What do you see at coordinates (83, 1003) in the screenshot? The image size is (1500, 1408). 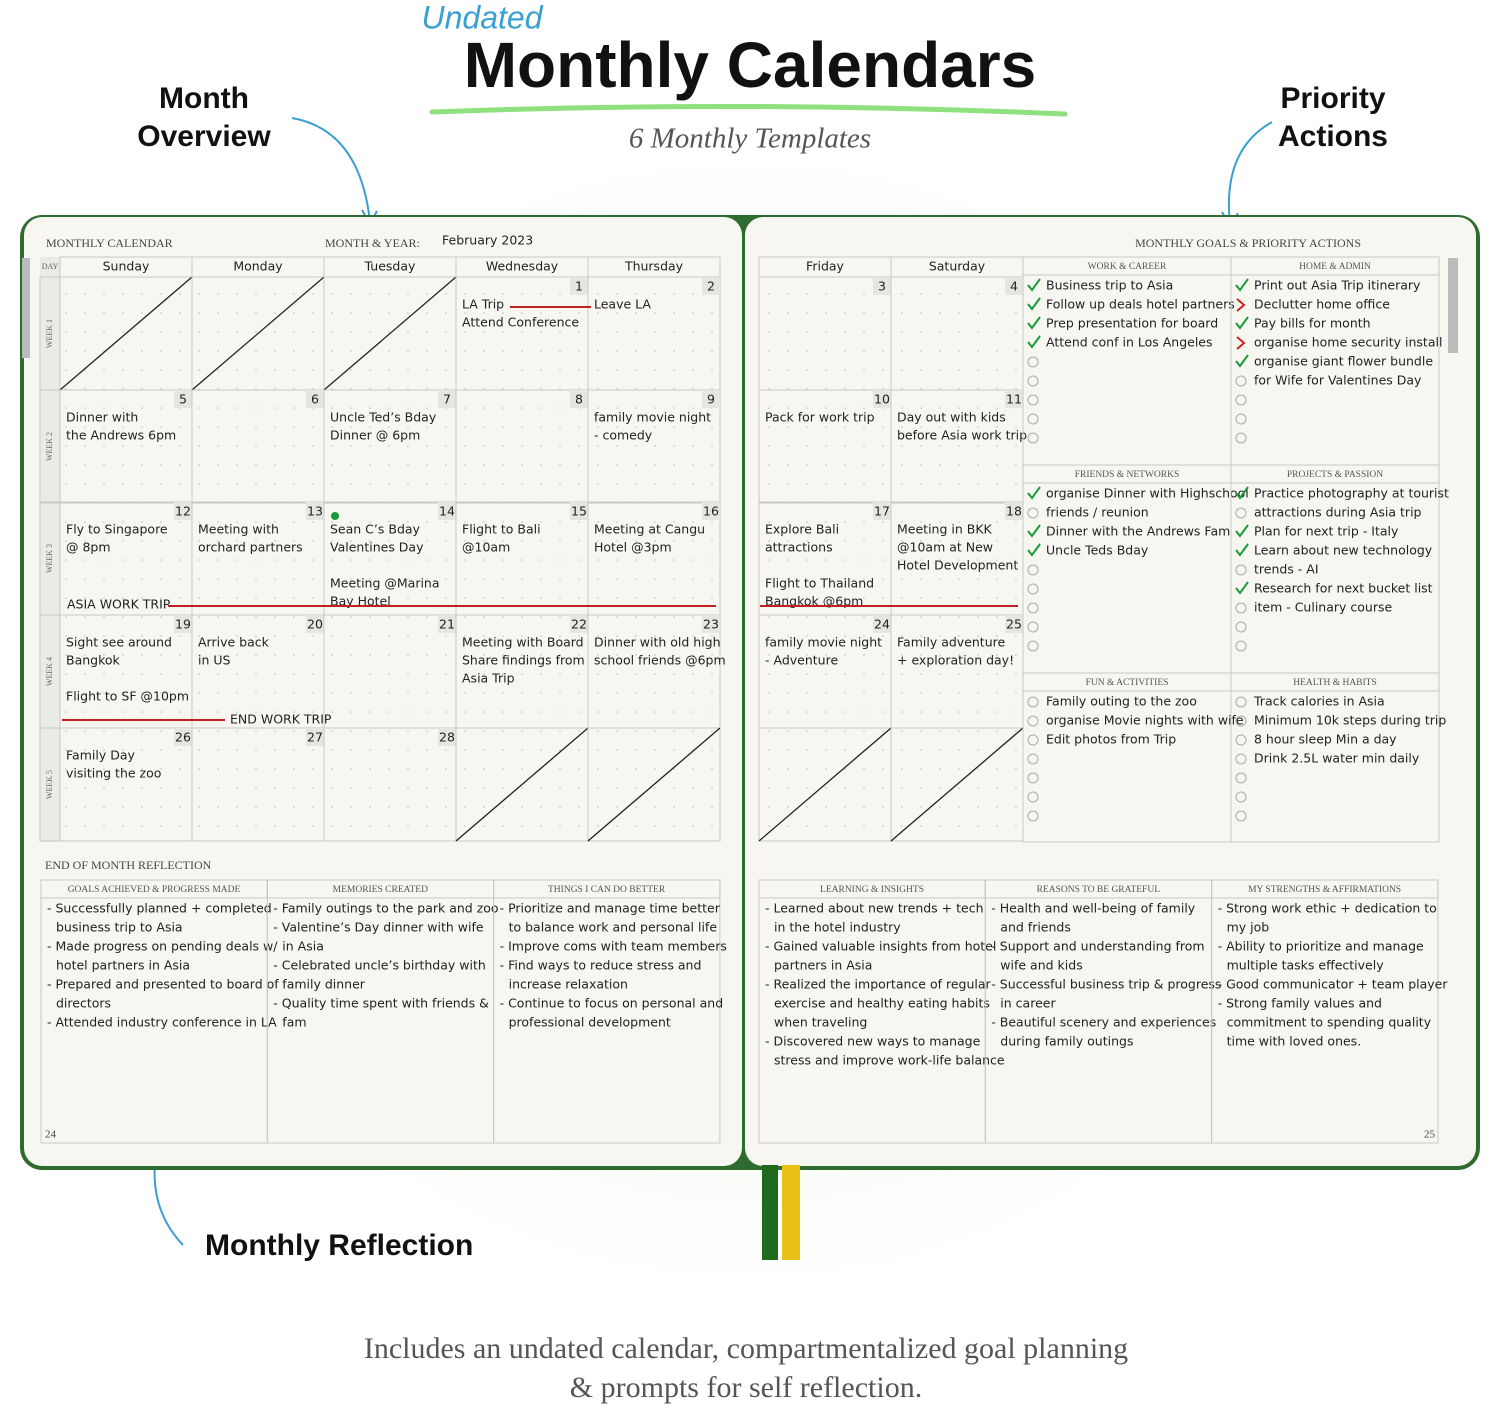 I see `reflection-line: directors` at bounding box center [83, 1003].